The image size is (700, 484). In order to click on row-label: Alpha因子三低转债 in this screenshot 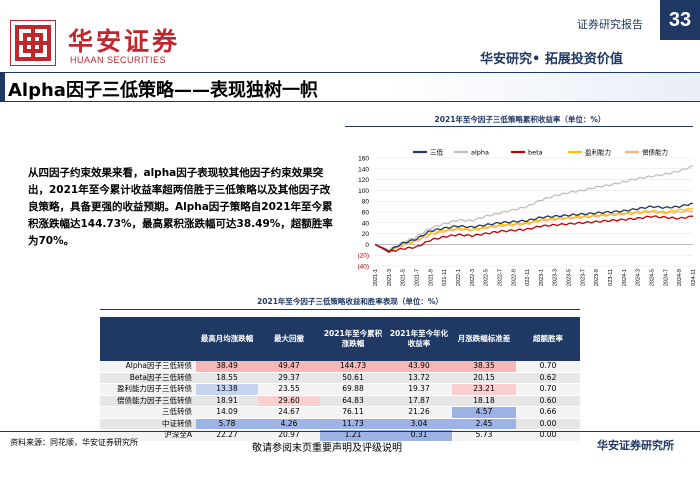, I will do `click(148, 367)`.